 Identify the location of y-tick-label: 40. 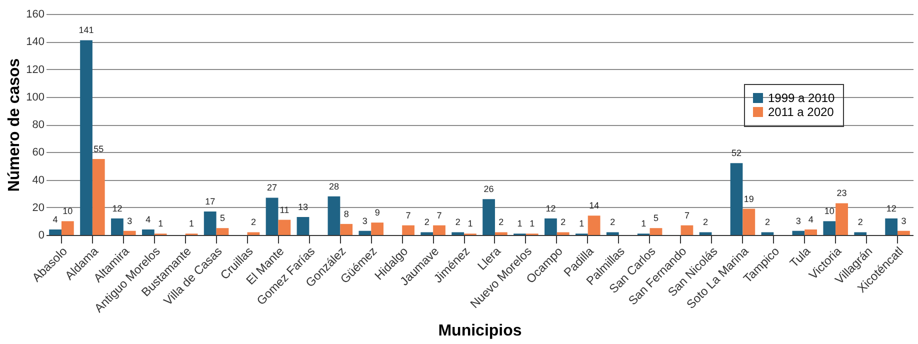
(38, 180).